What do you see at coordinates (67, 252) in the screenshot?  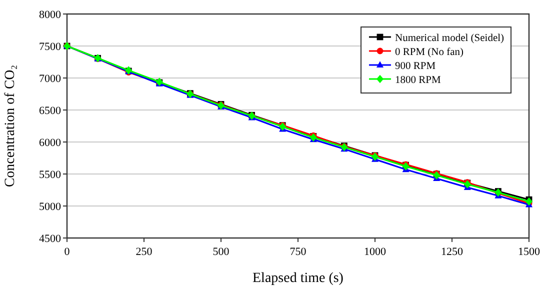 I see `x-tick-label: 0` at bounding box center [67, 252].